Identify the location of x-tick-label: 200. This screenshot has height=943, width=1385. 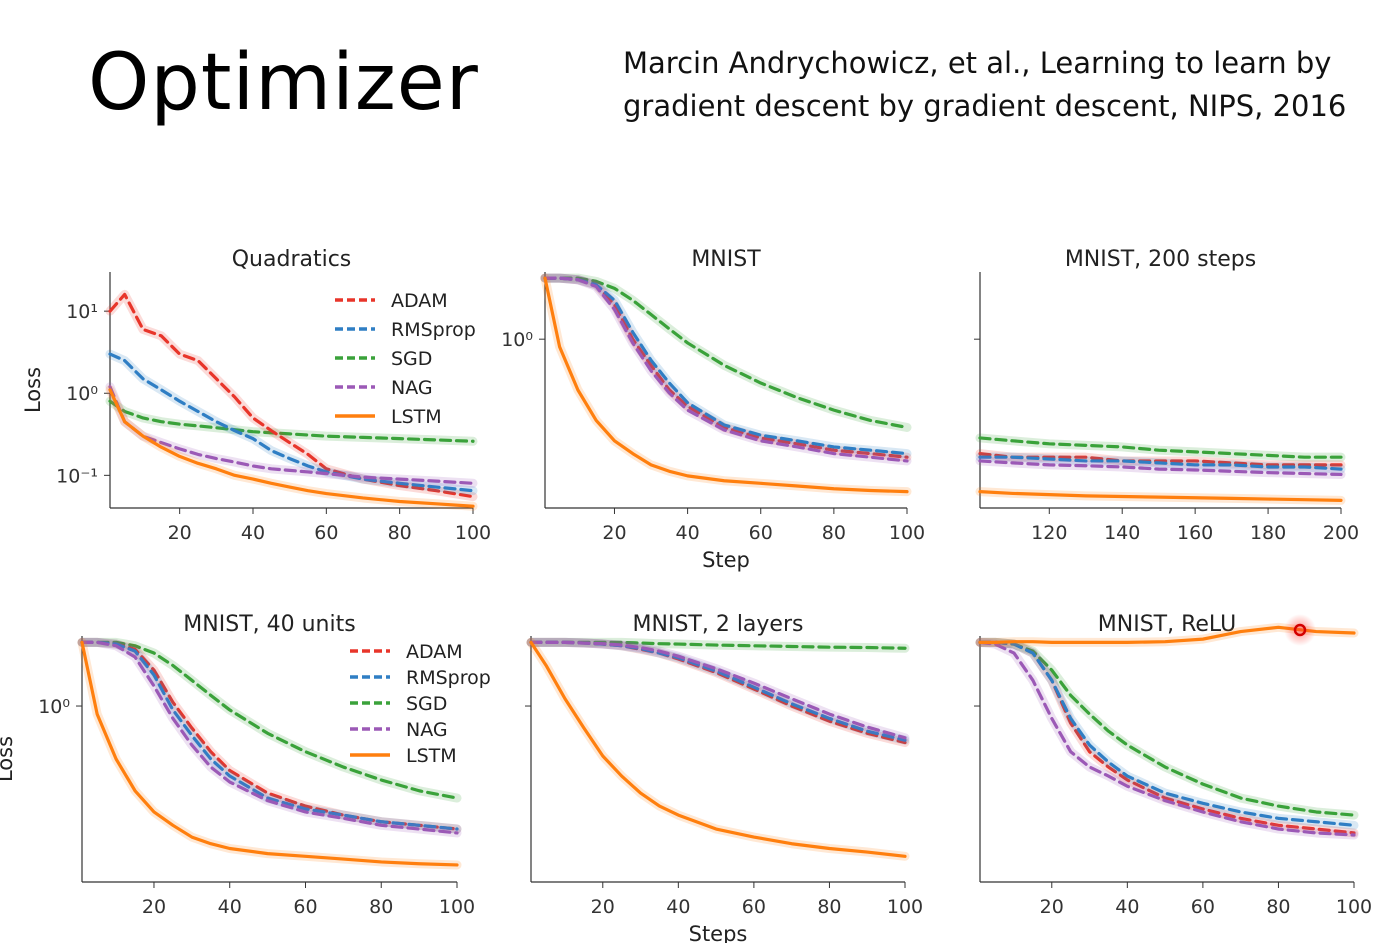
(1341, 533).